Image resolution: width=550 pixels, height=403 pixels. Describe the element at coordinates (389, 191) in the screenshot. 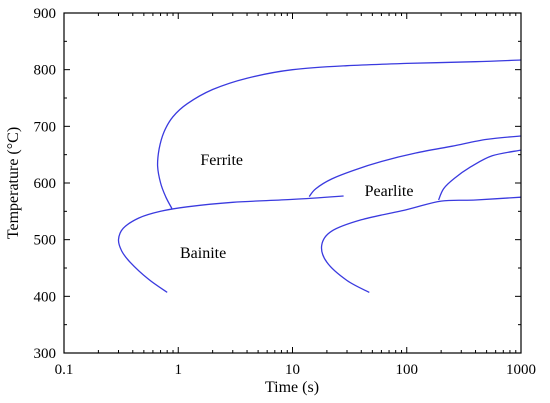

I see `region-label-pearlite: Pearlite` at that location.